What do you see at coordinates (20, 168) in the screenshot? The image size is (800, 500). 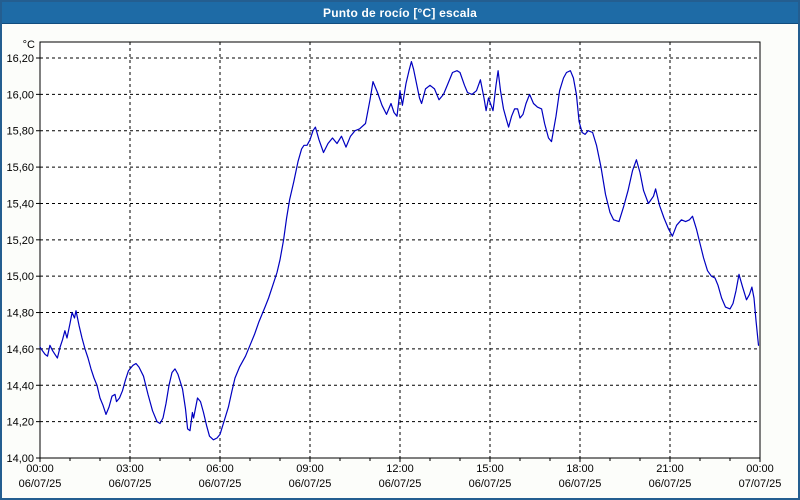 I see `y-axis-tick-label: 15,60` at bounding box center [20, 168].